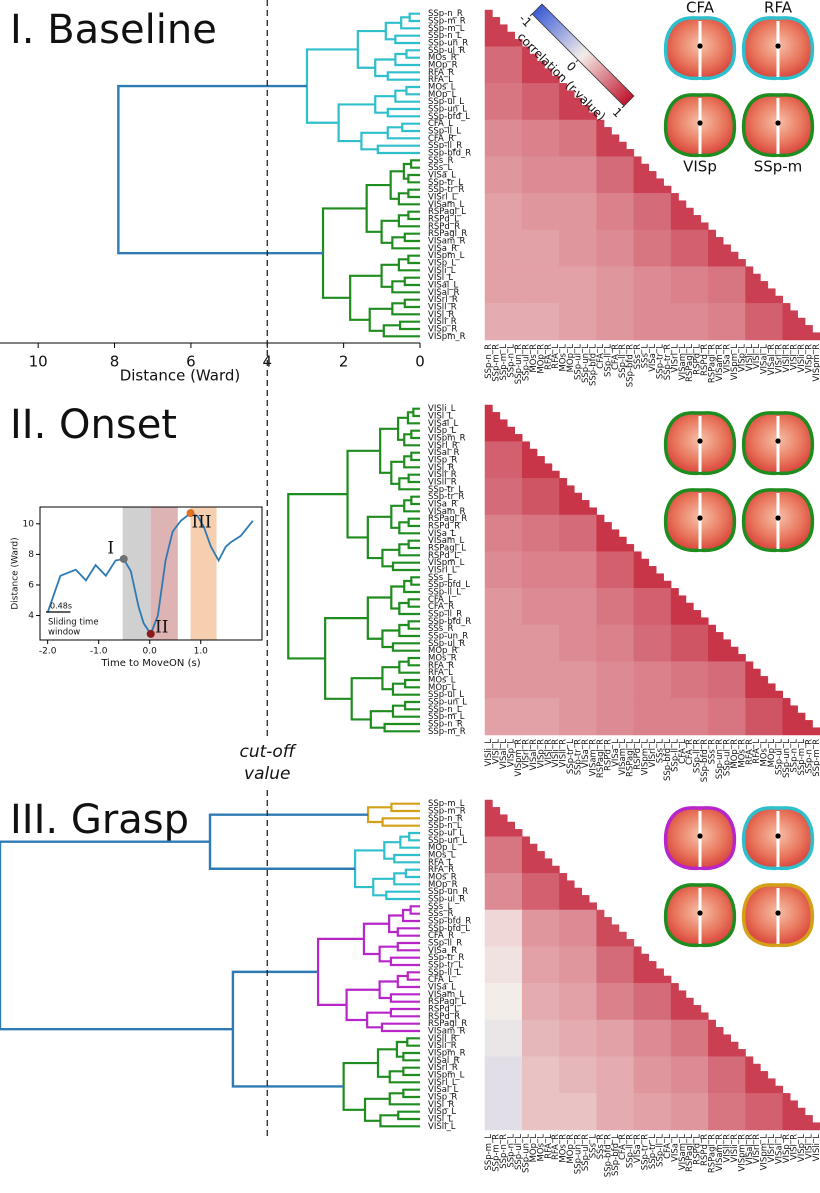 The image size is (820, 1193). Describe the element at coordinates (136, 573) in the screenshot. I see `time-window` at that location.